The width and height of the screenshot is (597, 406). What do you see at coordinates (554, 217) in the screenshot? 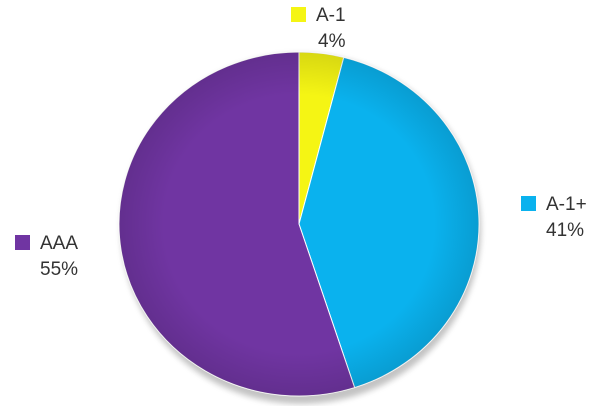
I see `slice-label-a1plus: A-1+ 41%` at bounding box center [554, 217].